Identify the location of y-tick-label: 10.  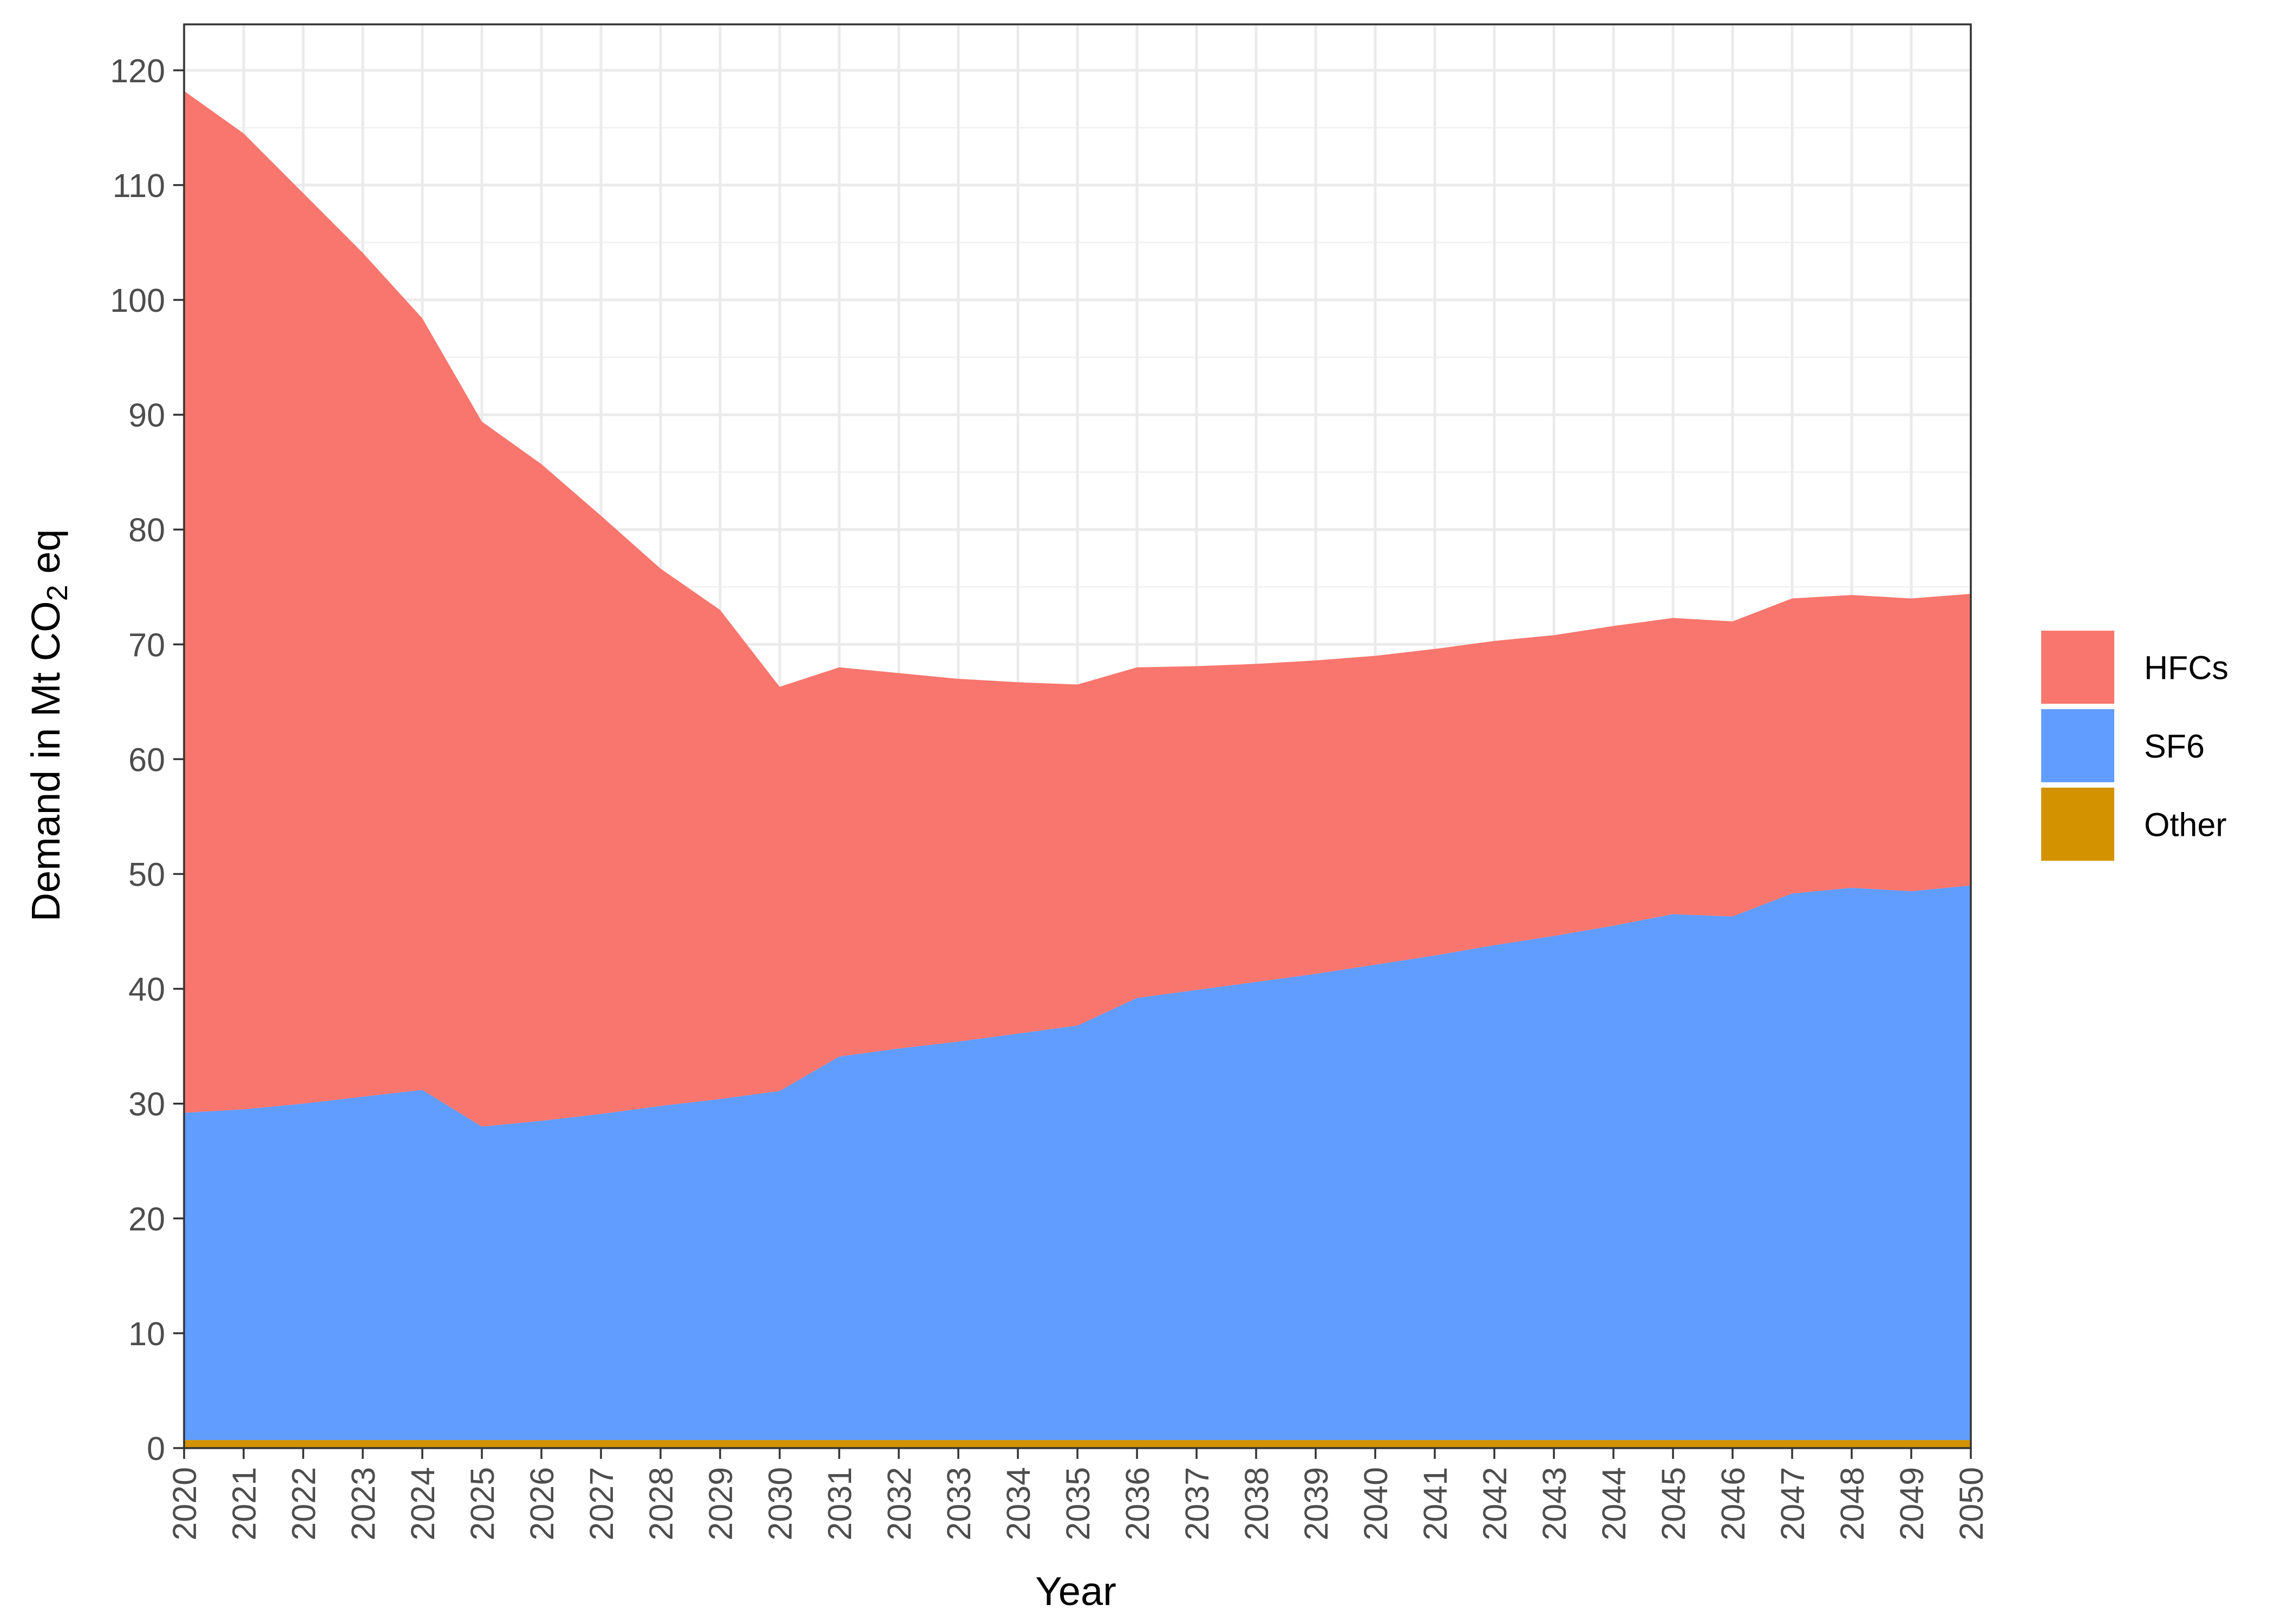
(147, 1333).